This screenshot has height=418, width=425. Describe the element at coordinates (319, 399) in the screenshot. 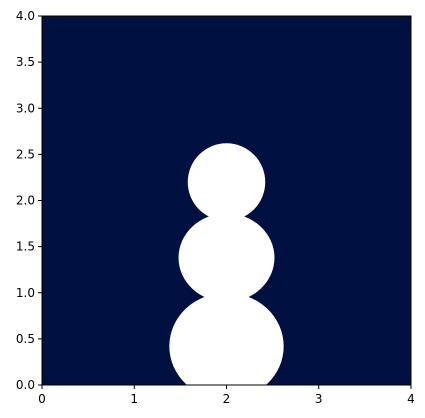

I see `x-tick-label: 3` at that location.